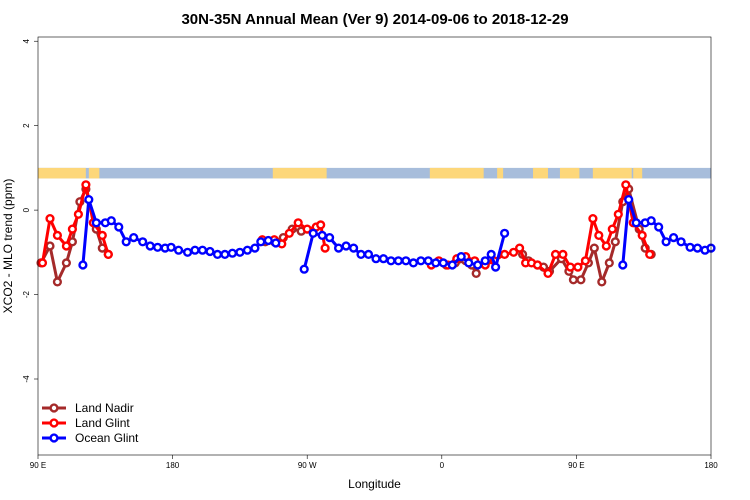  I want to click on y-tick-label: 4, so click(26, 40).